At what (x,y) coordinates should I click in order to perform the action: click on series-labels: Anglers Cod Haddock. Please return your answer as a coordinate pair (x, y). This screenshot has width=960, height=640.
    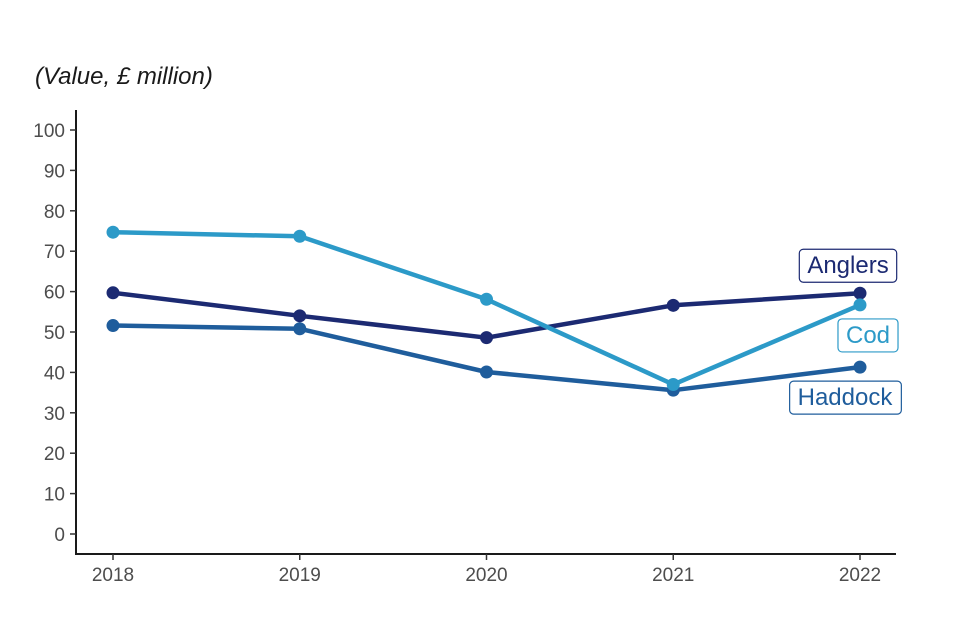
    Looking at the image, I should click on (845, 331).